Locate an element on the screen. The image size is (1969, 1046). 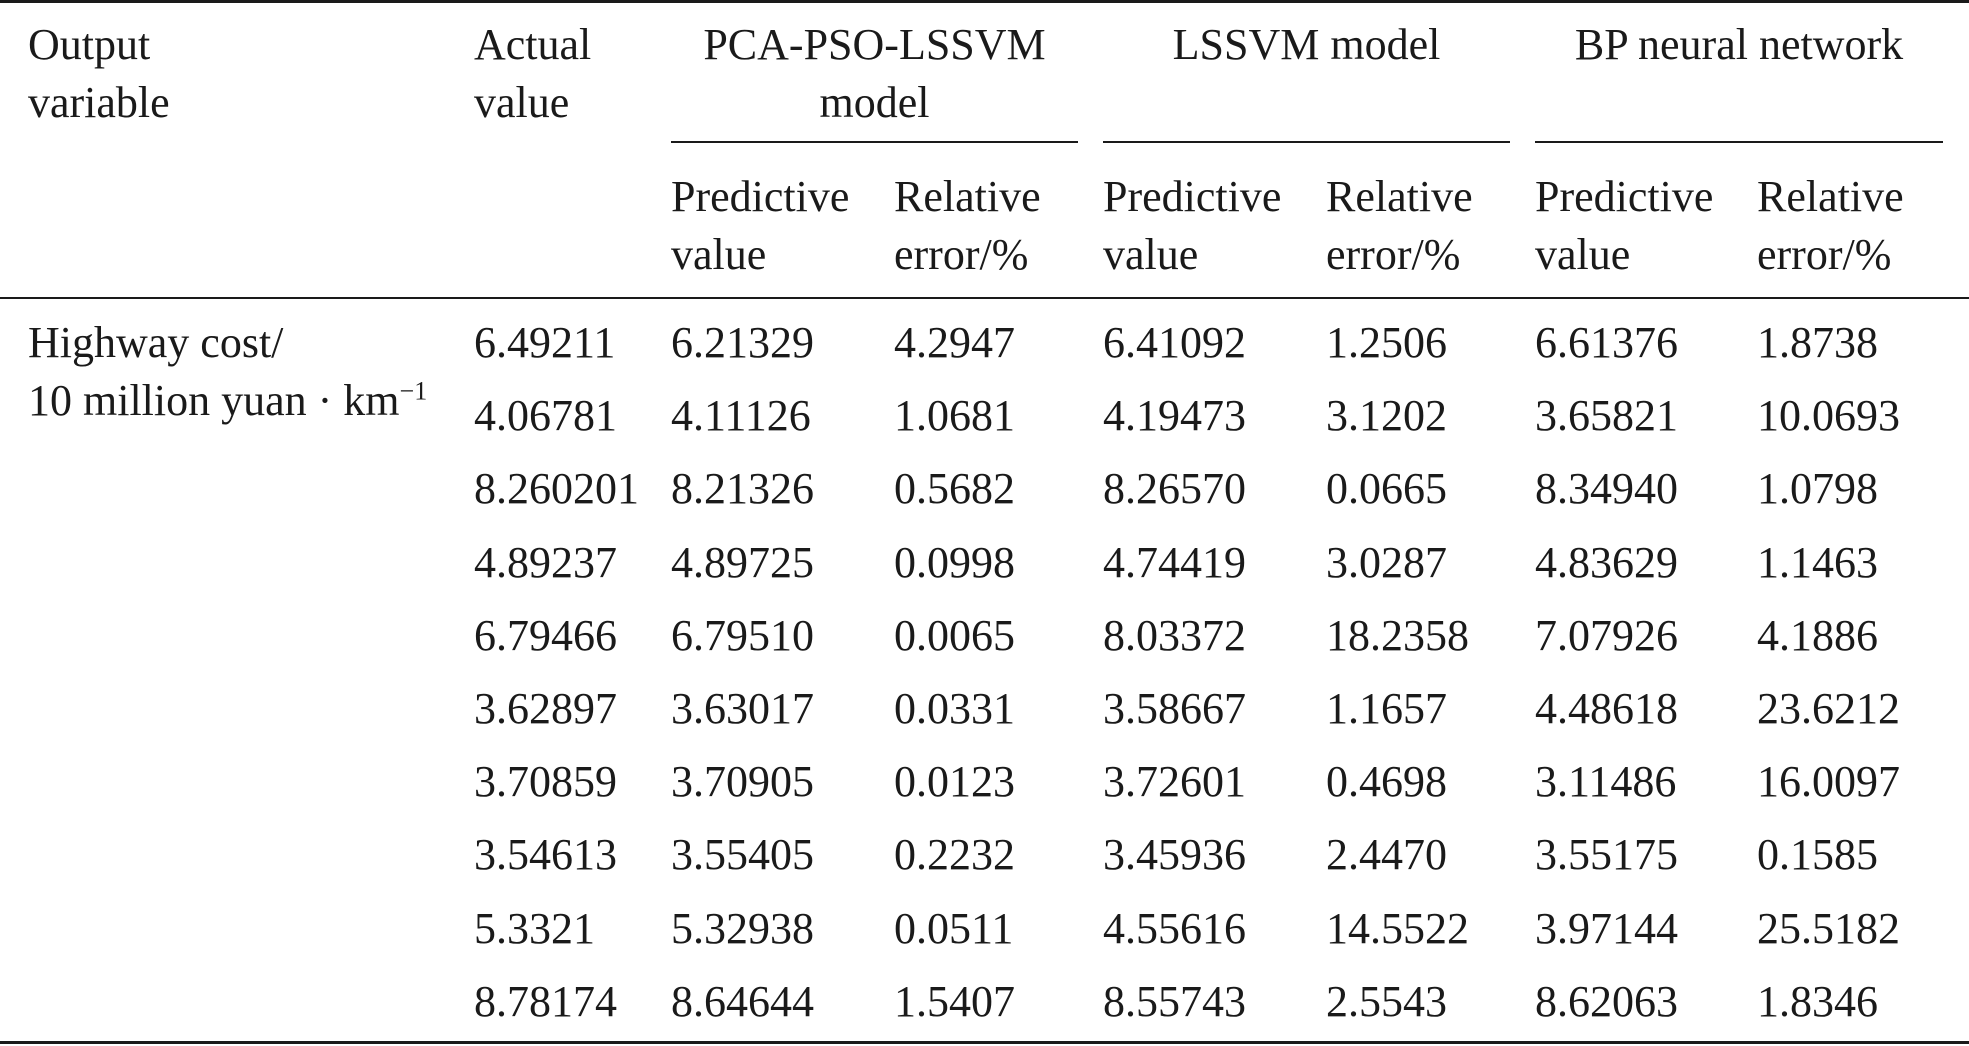
cell-pca-pso-lssvm-error: 1.0681 is located at coordinates (954, 416).